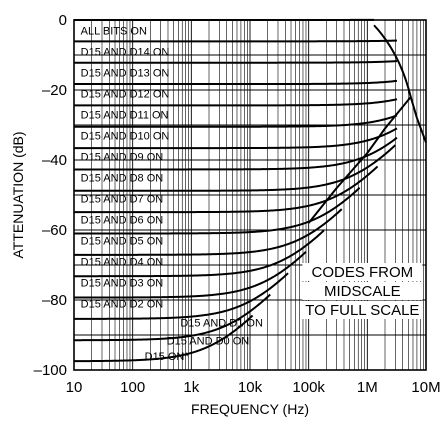 The height and width of the screenshot is (426, 443). I want to click on series-label: ALL BITS ON, so click(114, 32).